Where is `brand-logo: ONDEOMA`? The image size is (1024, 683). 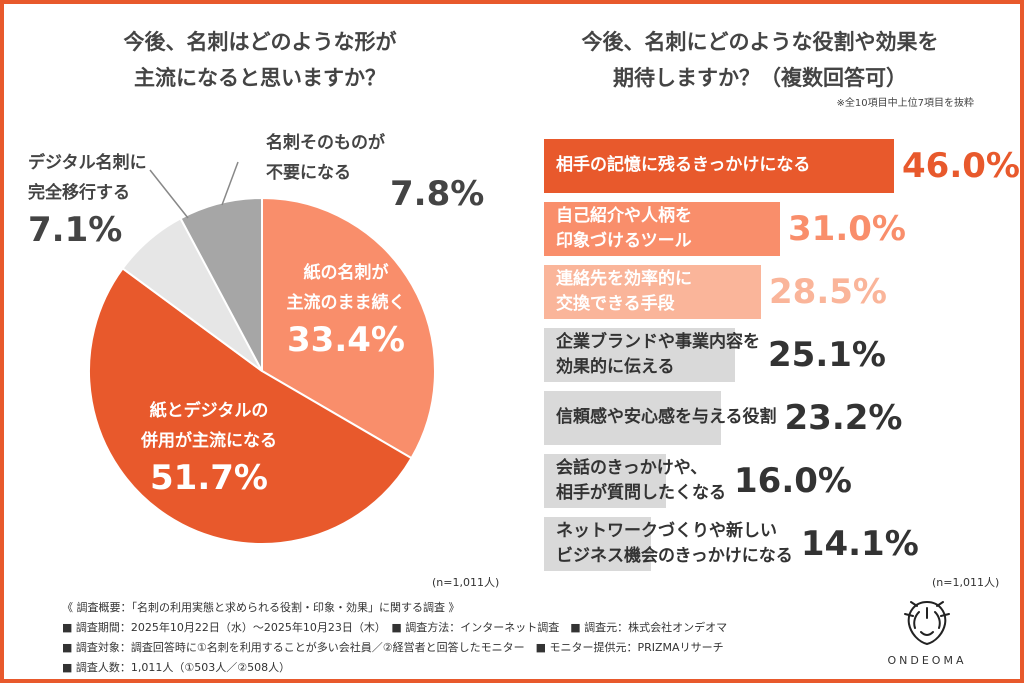
brand-logo: ONDEOMA is located at coordinates (927, 632).